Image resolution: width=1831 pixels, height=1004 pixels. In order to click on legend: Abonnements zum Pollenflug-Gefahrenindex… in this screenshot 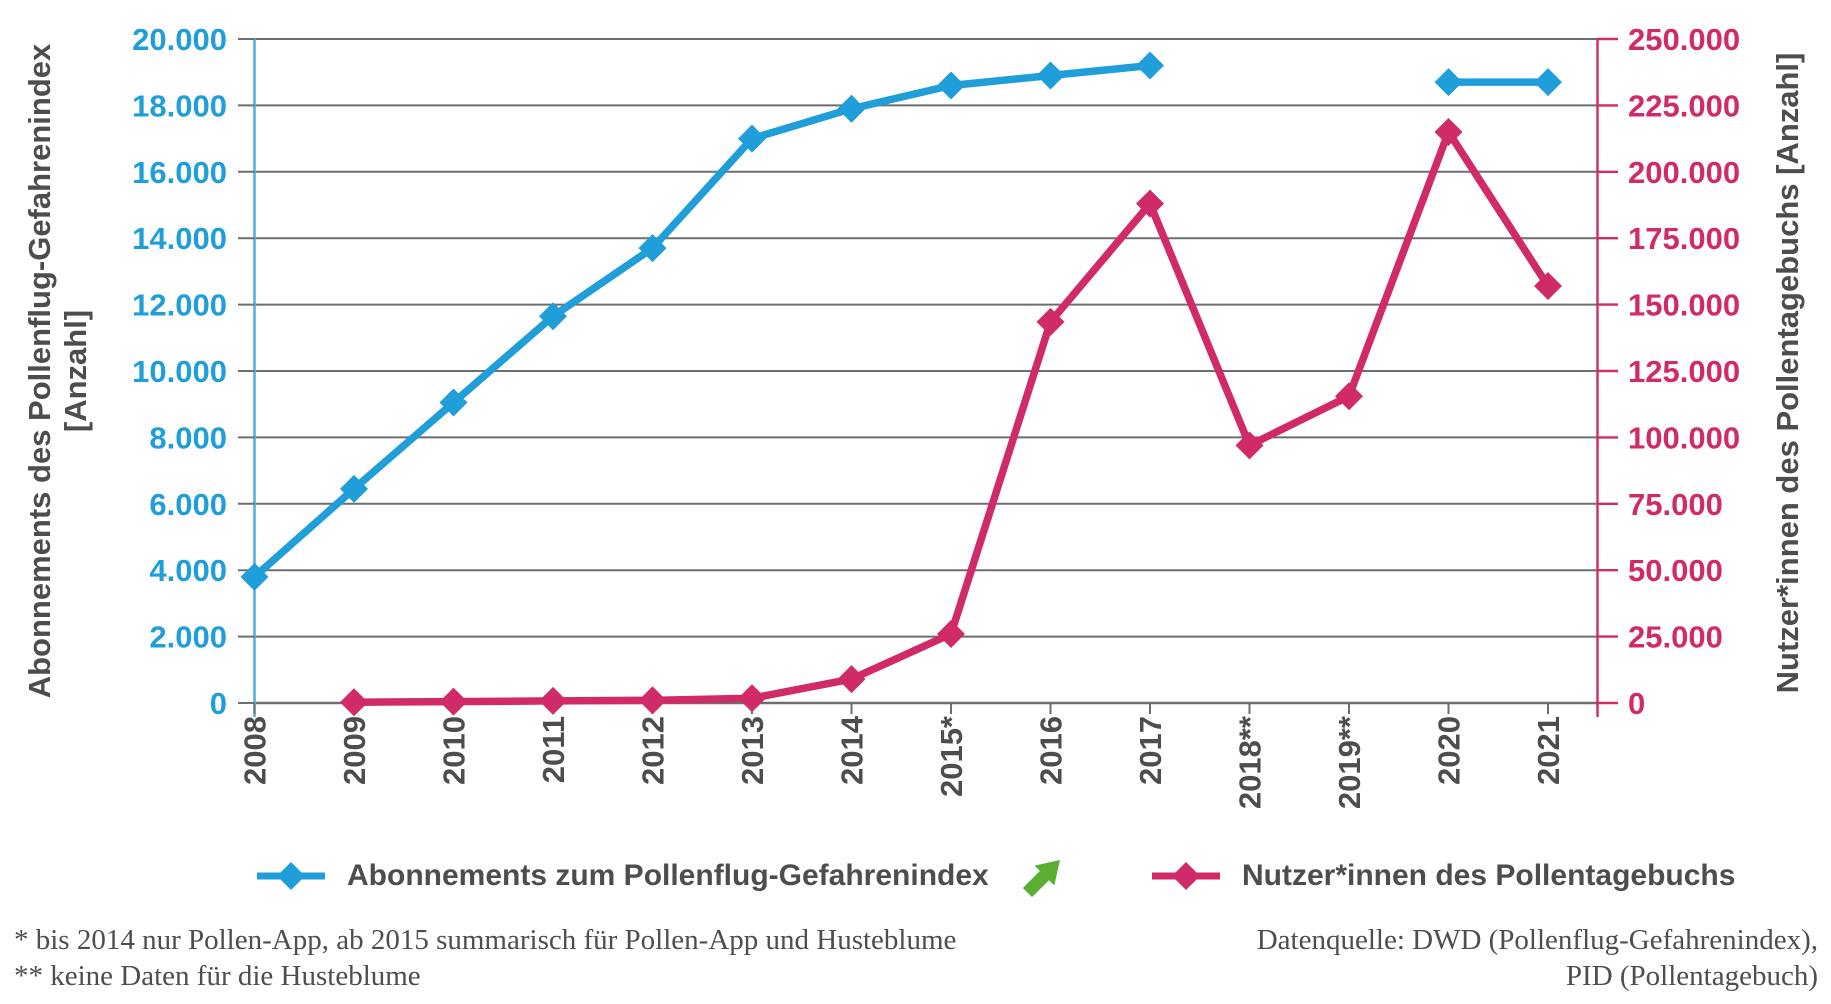, I will do `click(915, 876)`.